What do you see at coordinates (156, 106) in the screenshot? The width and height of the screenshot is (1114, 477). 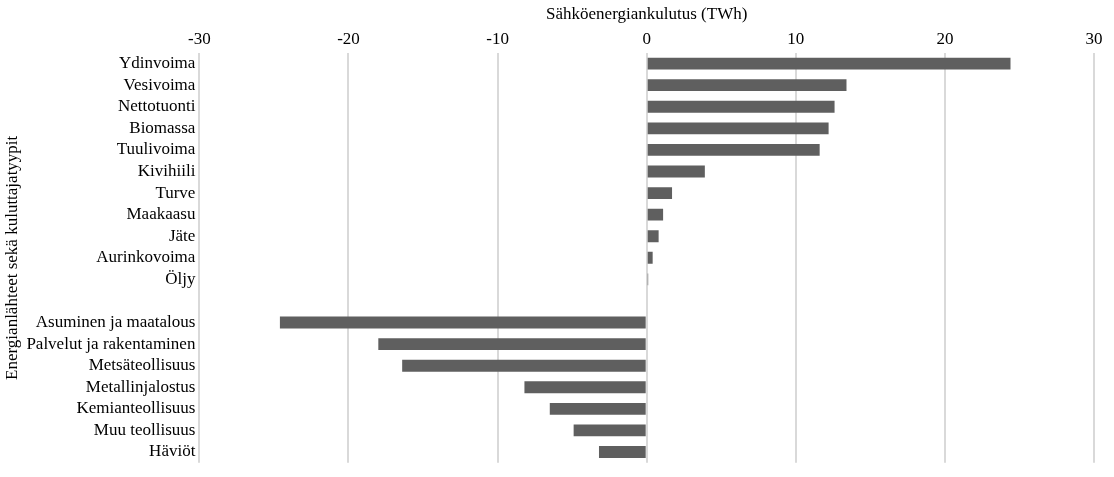 I see `y-tick-label: Nettotuonti` at bounding box center [156, 106].